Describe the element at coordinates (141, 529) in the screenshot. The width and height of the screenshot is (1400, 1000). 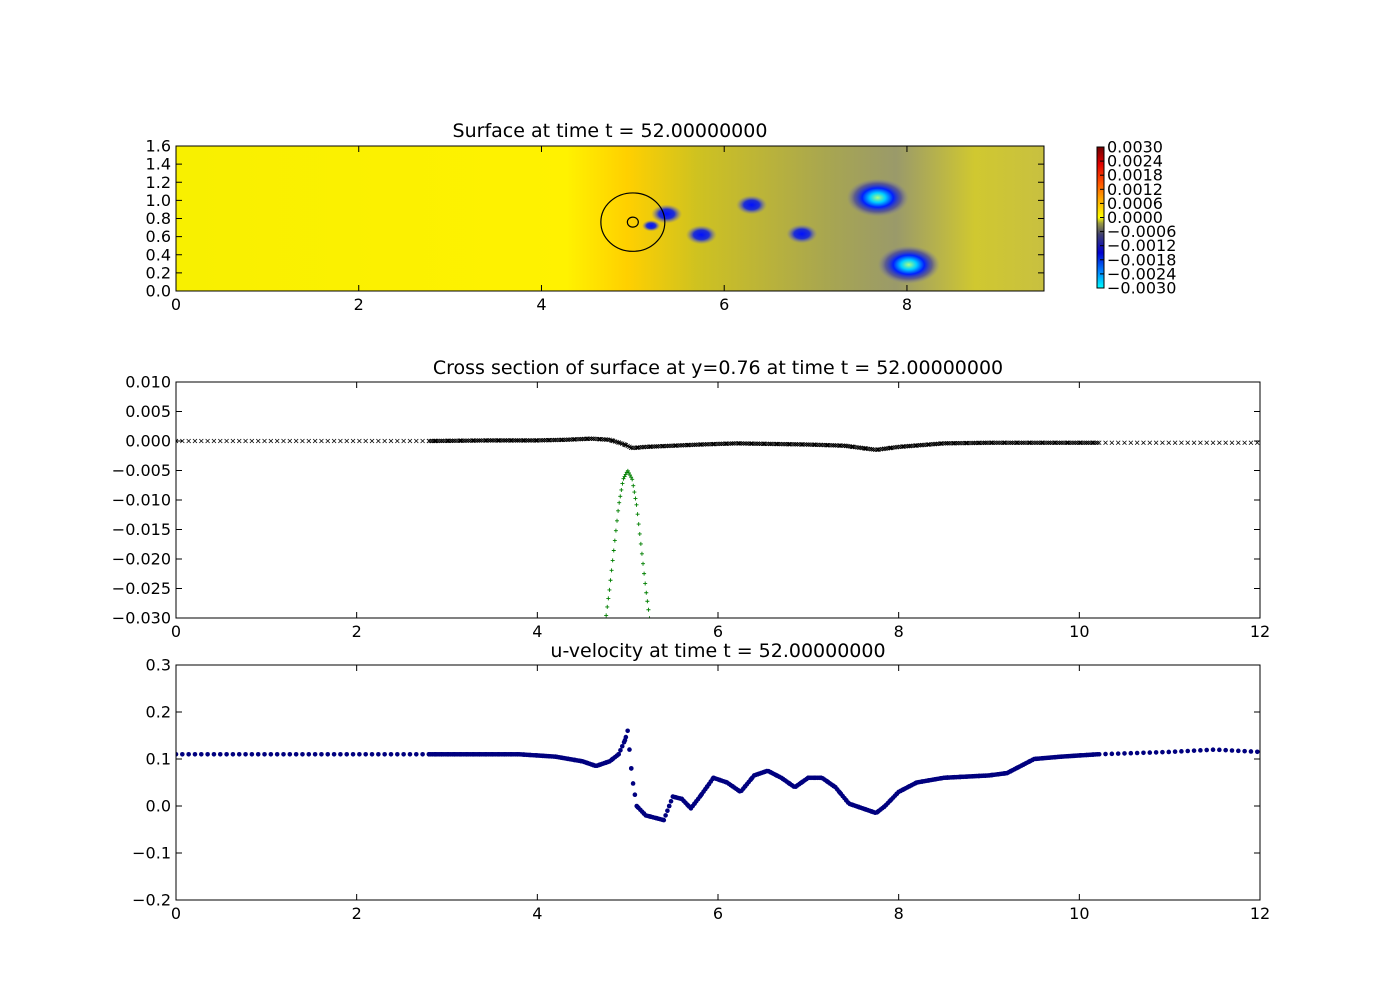
I see `y-tick-label: −0.015` at that location.